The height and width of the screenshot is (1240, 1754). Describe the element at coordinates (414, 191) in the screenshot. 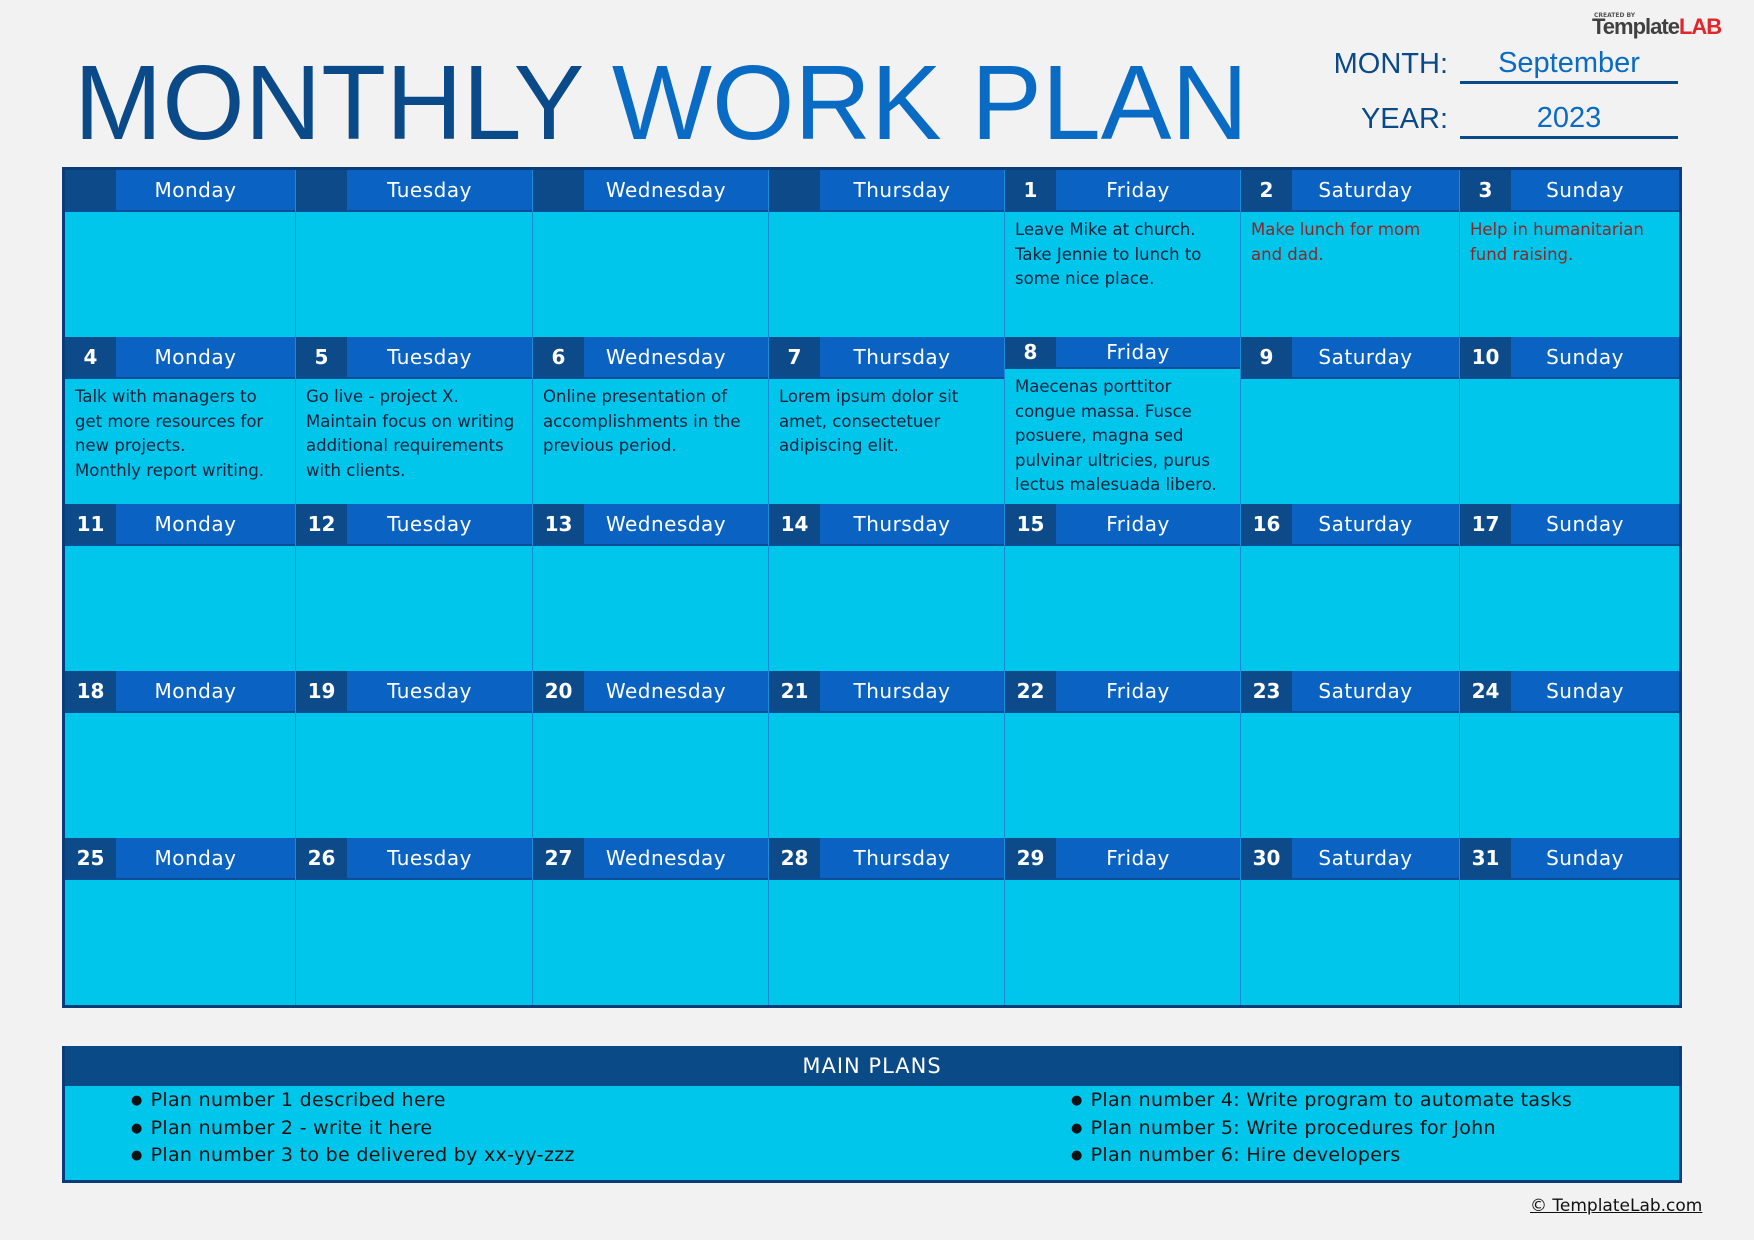

I see `day-header: Tuesday` at that location.